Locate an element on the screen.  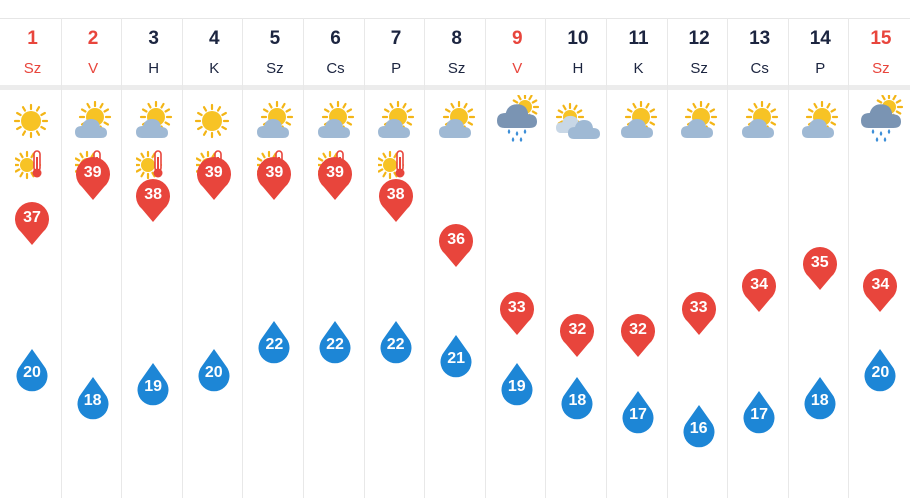
max-temp-value: 36 is located at coordinates (456, 239).